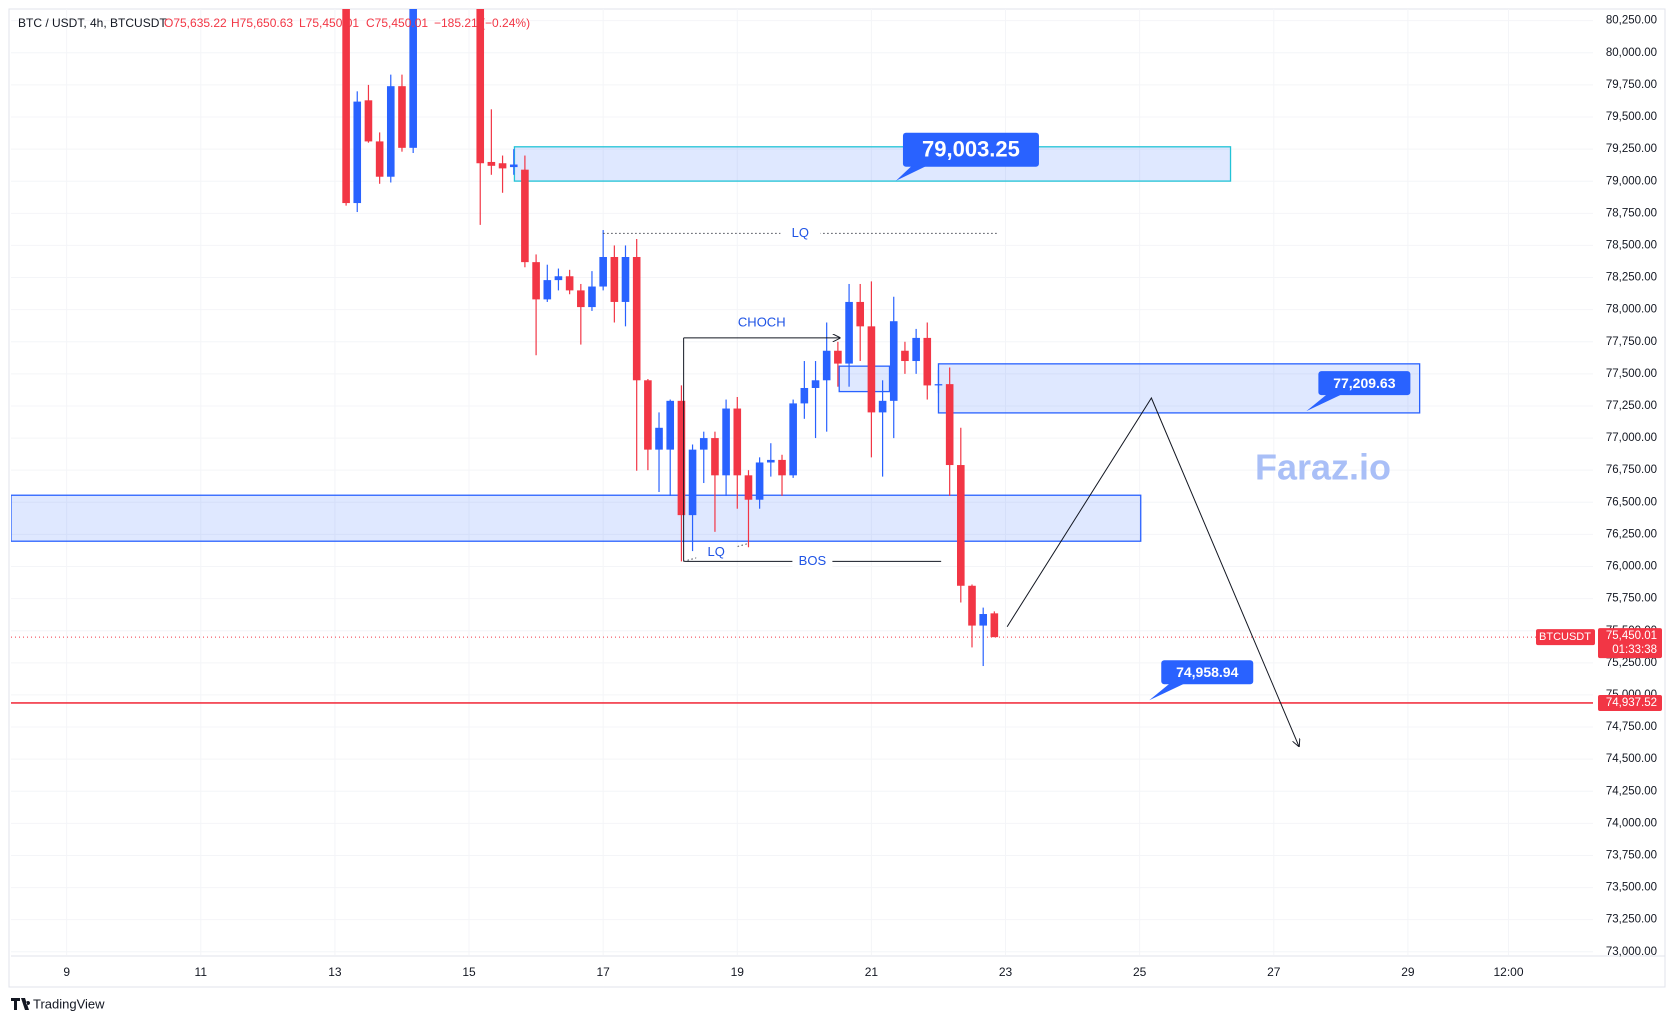  I want to click on y-tick-label: 79,250.00, so click(1631, 149).